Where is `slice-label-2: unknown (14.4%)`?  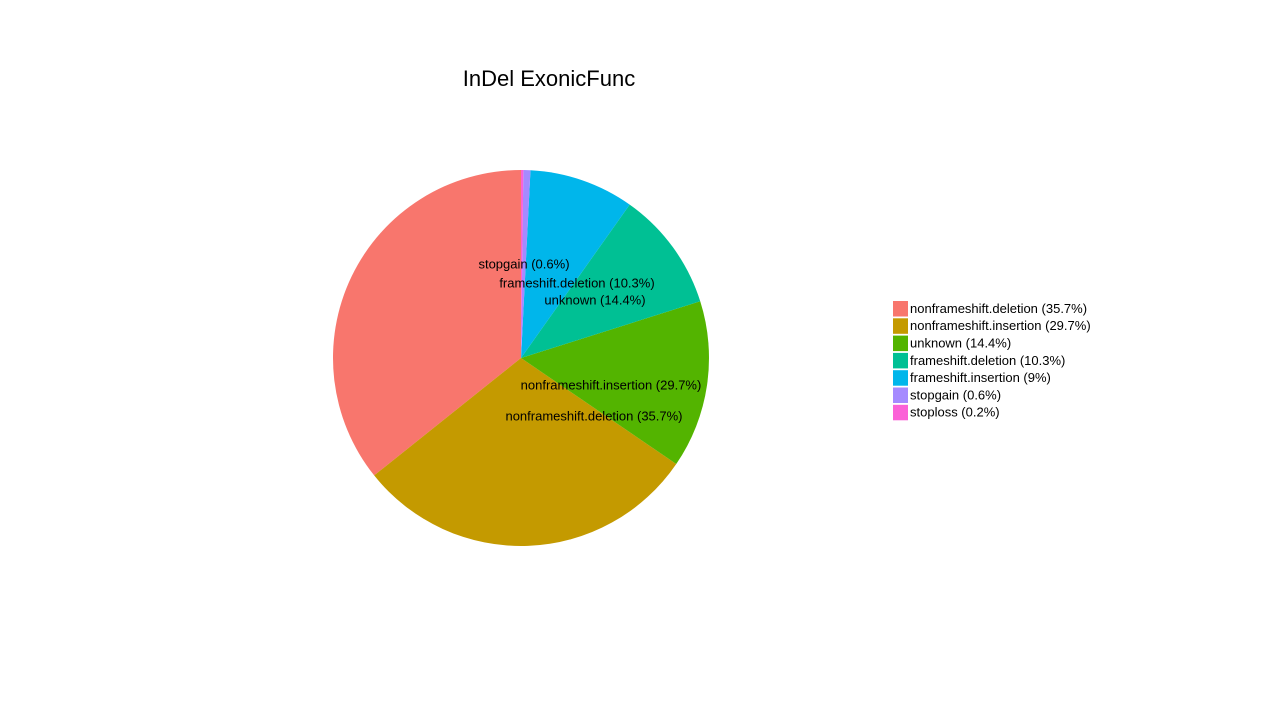 slice-label-2: unknown (14.4%) is located at coordinates (594, 299).